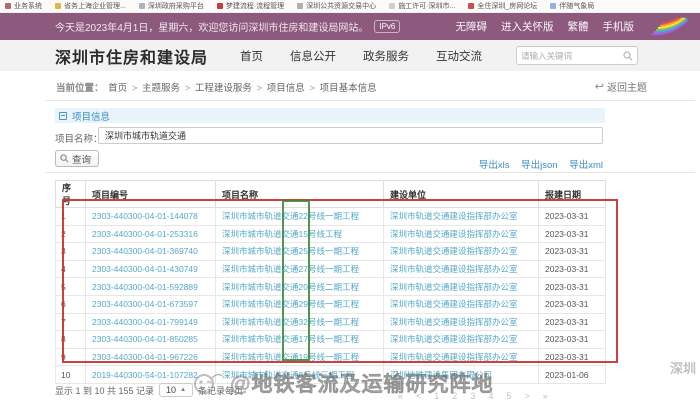 The height and width of the screenshot is (404, 700). What do you see at coordinates (329, 164) in the screenshot?
I see `export-links: 导出xls 导出json 导出xml` at bounding box center [329, 164].